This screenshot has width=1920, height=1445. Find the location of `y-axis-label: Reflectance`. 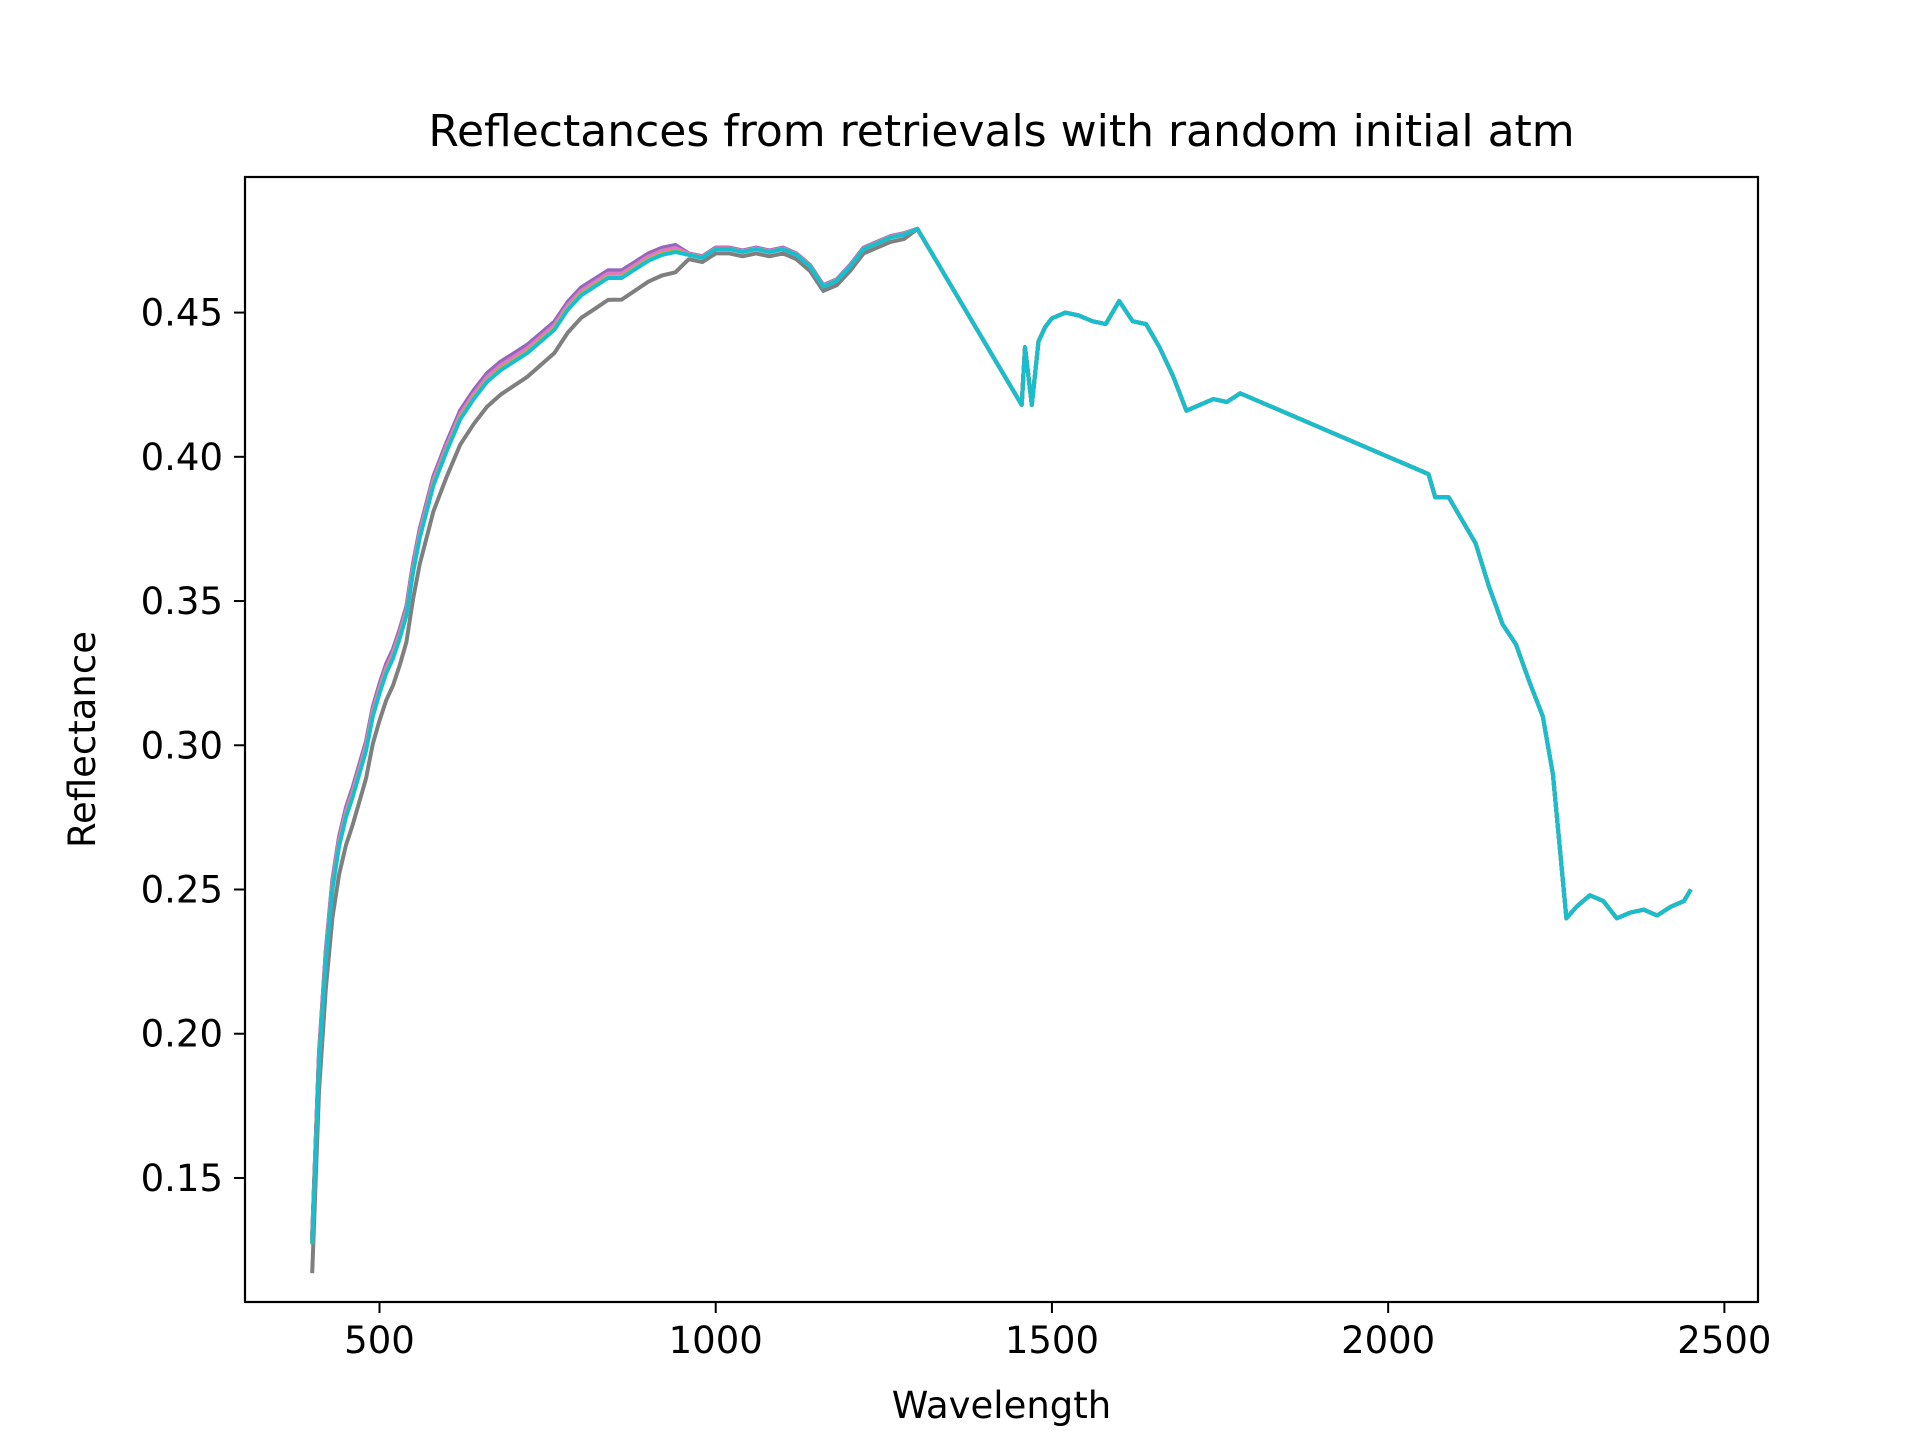

y-axis-label: Reflectance is located at coordinates (82, 739).